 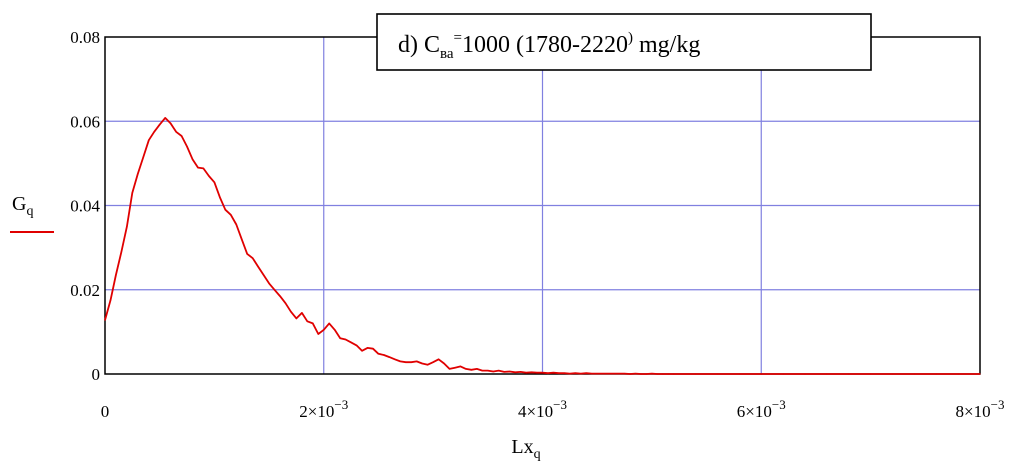 What do you see at coordinates (105, 411) in the screenshot?
I see `x-tick-label-0: 0` at bounding box center [105, 411].